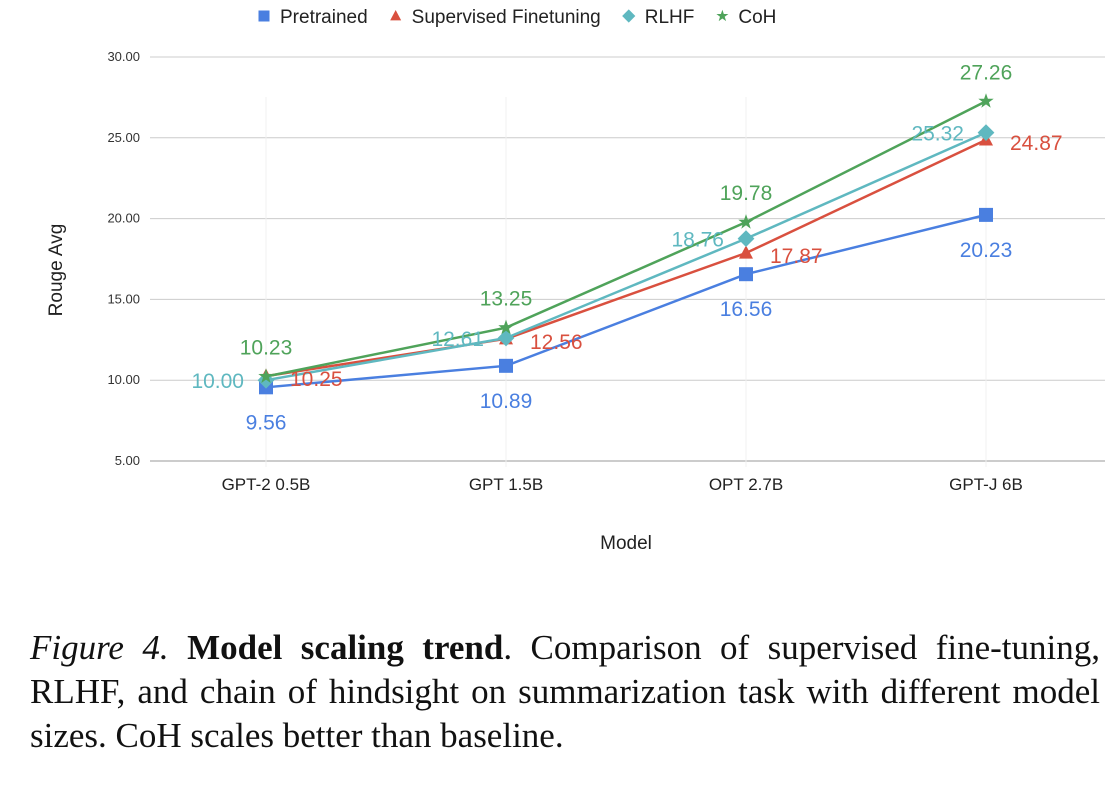  Describe the element at coordinates (506, 299) in the screenshot. I see `data-label-coh: 13.25` at that location.